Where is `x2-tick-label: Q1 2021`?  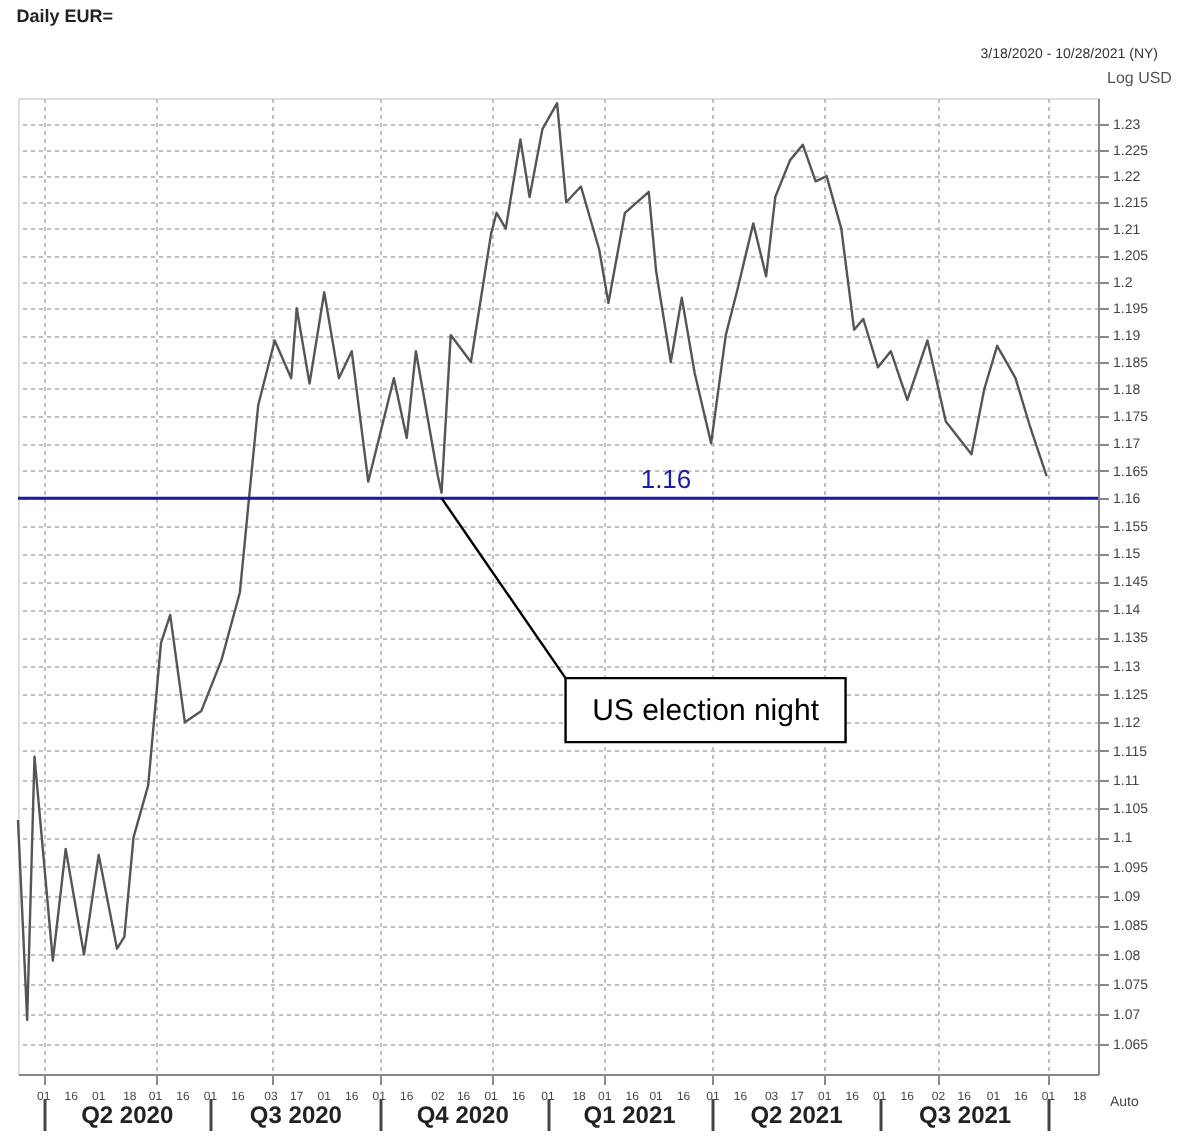
x2-tick-label: Q1 2021 is located at coordinates (630, 1115).